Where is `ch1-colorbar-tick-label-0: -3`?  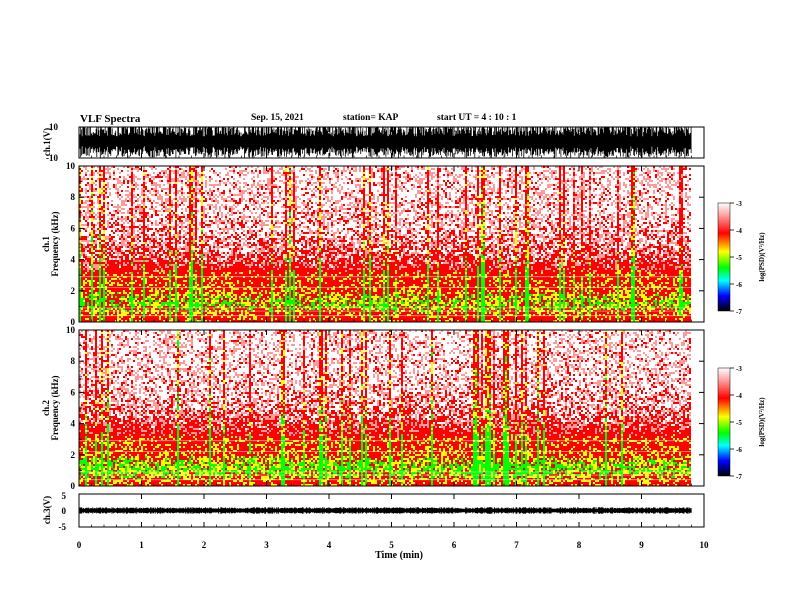
ch1-colorbar-tick-label-0: -3 is located at coordinates (739, 204).